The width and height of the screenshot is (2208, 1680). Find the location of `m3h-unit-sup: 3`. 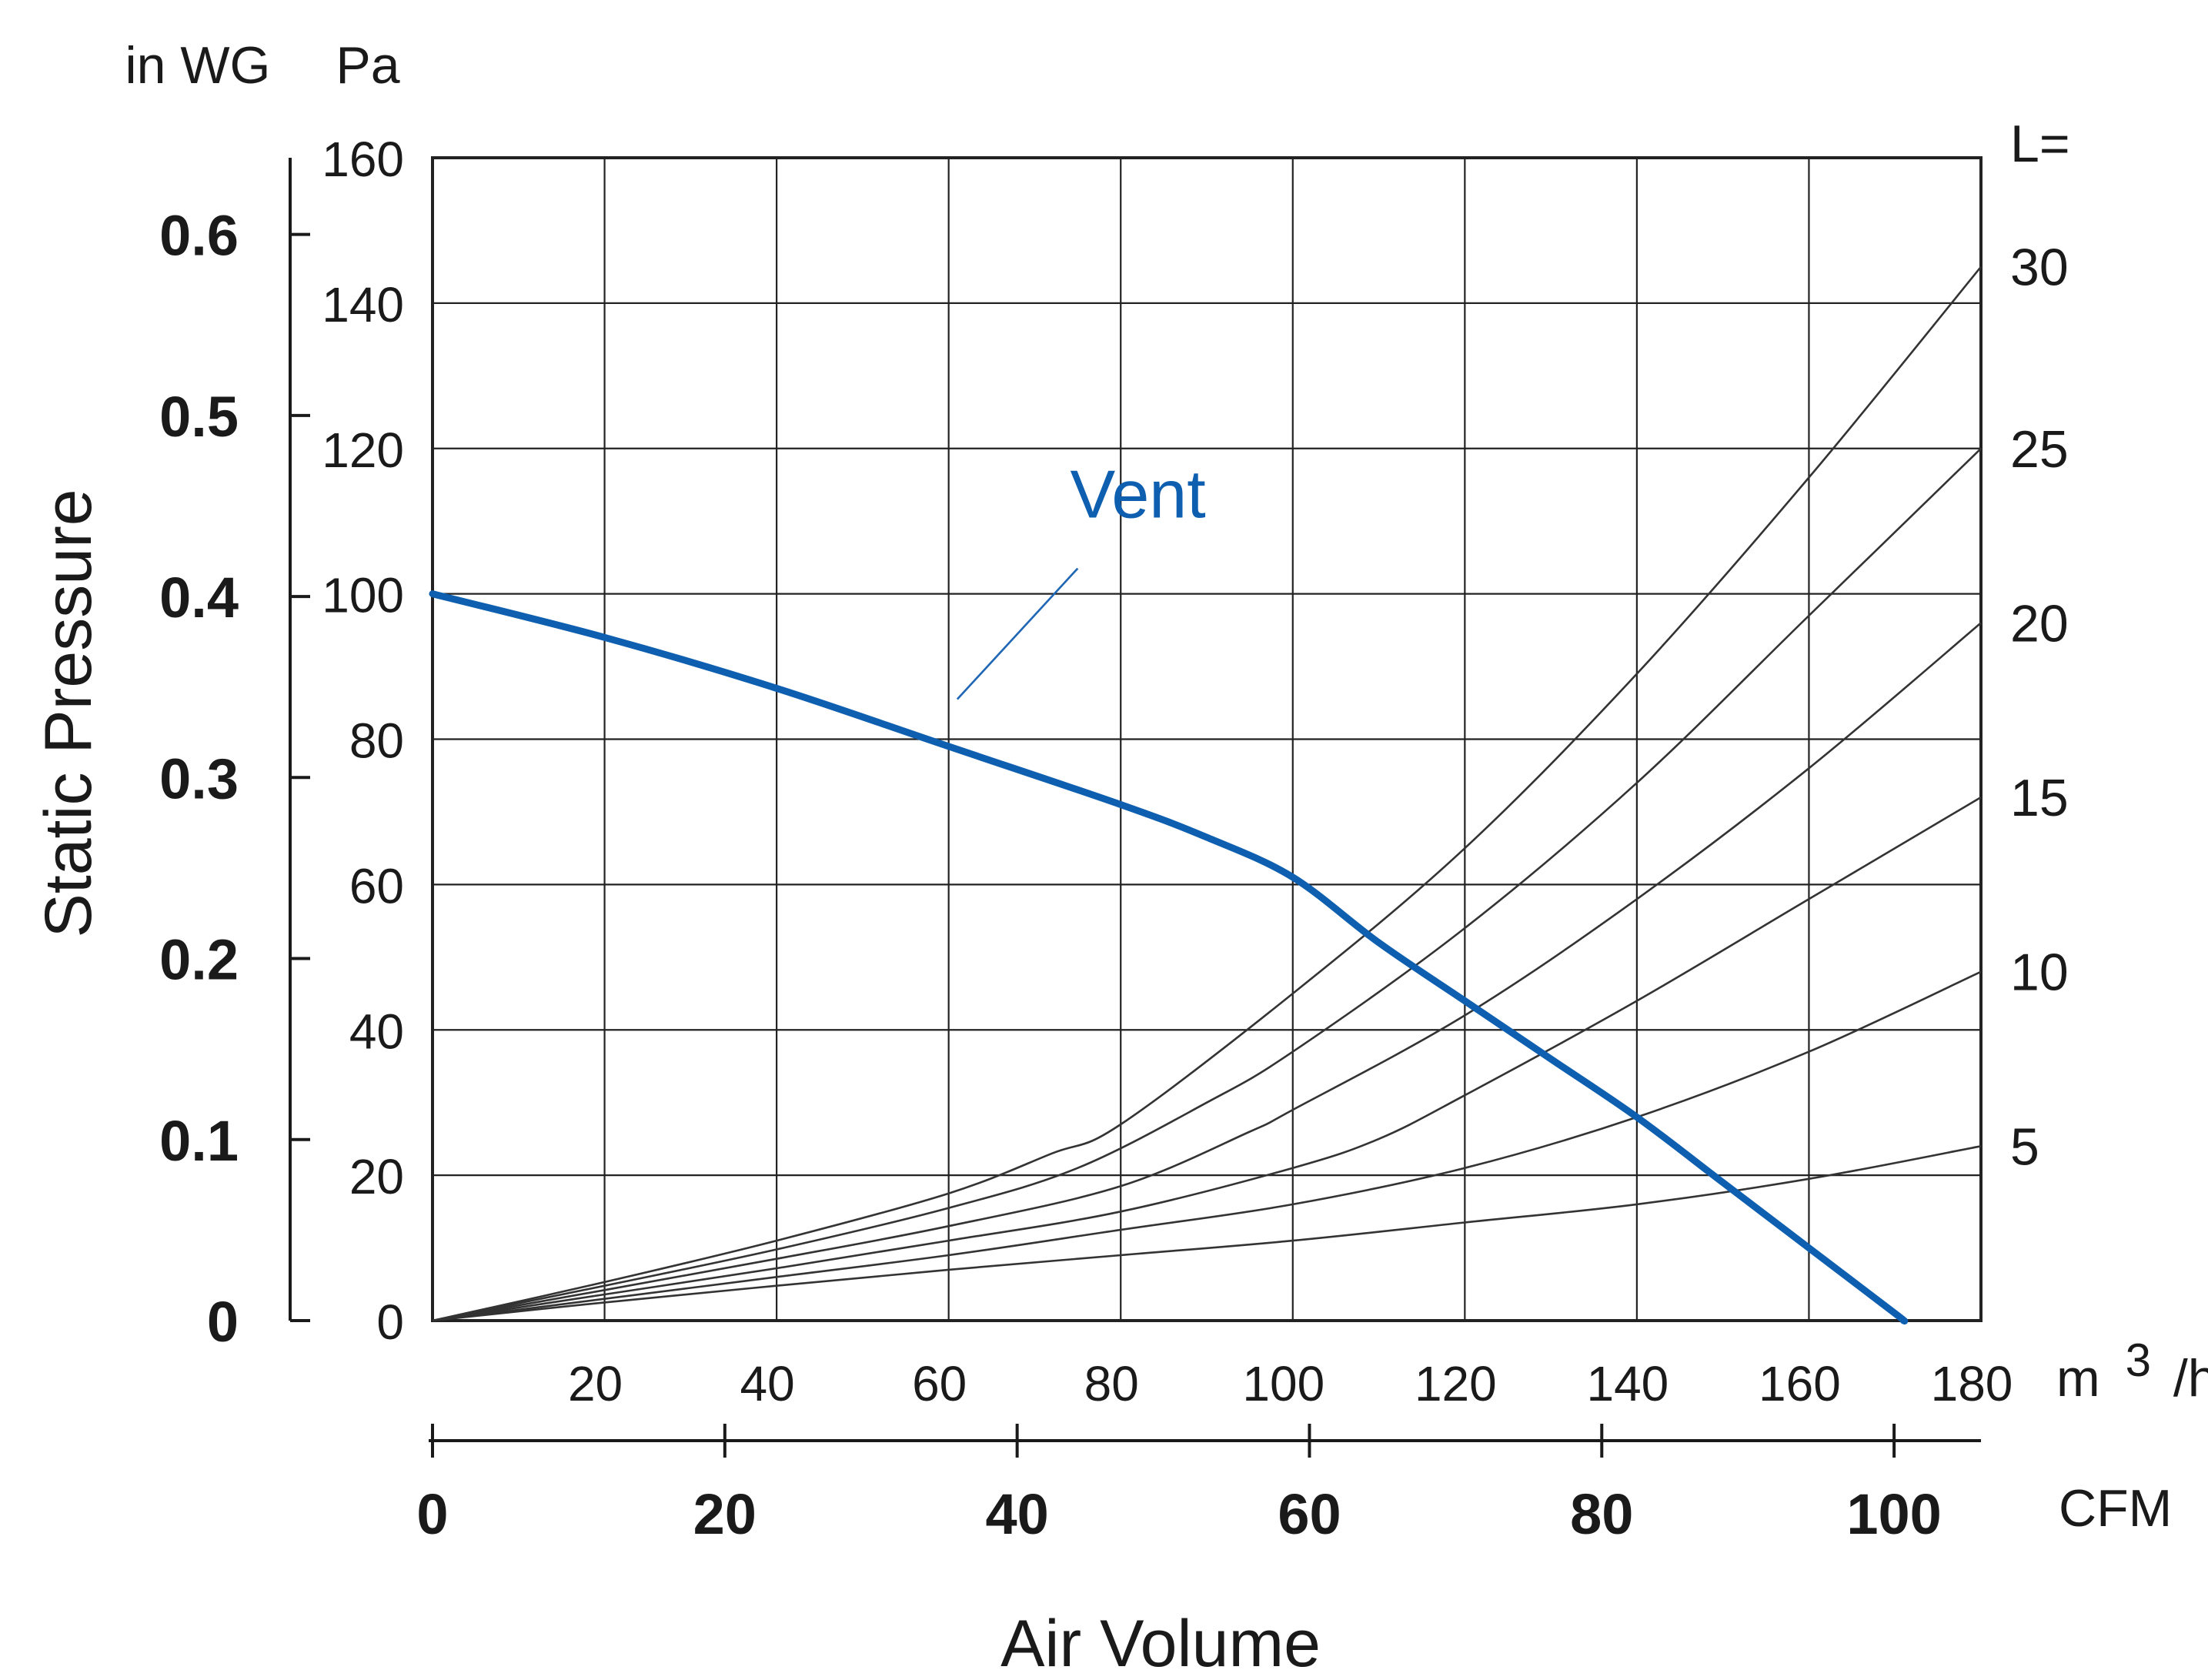

m3h-unit-sup: 3 is located at coordinates (2138, 1360).